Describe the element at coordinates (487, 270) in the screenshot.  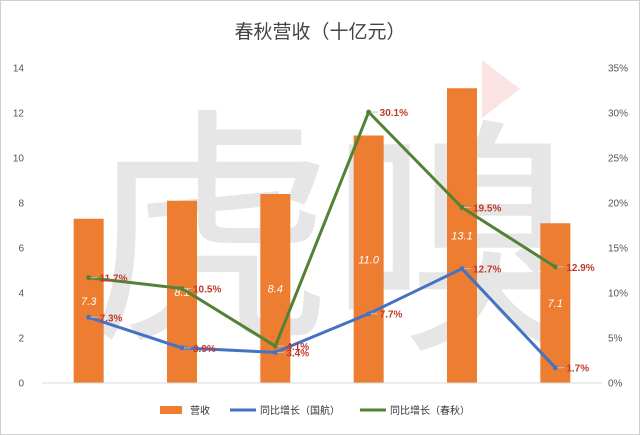
I see `growth-value-label: 12.7%` at that location.